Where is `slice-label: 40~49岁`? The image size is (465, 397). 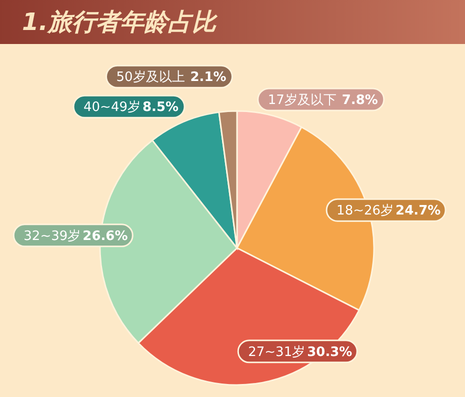
slice-label: 40~49岁 is located at coordinates (112, 108).